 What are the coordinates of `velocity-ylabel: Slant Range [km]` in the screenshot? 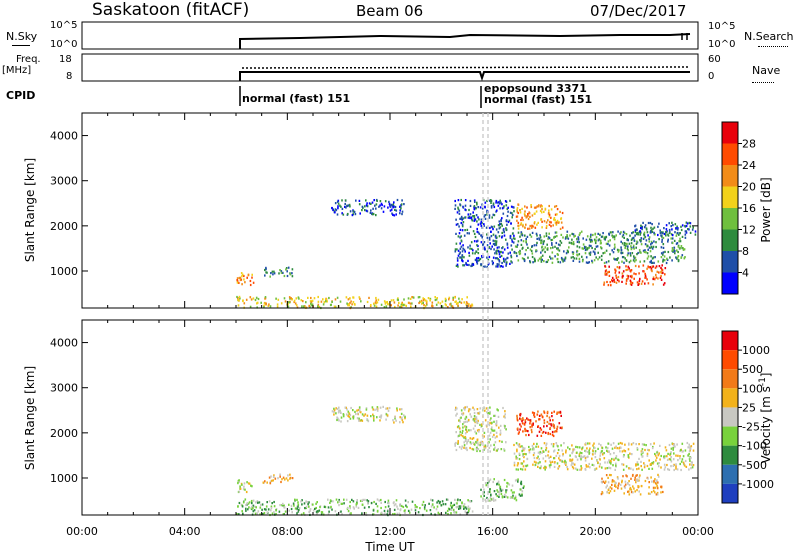 It's located at (30, 418).